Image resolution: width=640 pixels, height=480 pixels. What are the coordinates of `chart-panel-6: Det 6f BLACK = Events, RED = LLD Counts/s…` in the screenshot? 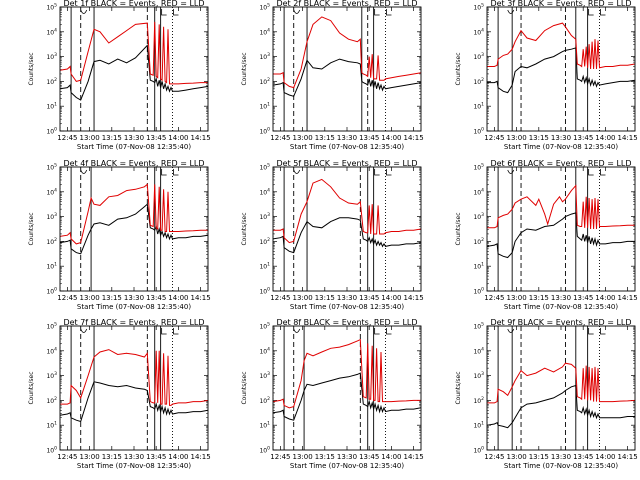 It's located at (546, 235).